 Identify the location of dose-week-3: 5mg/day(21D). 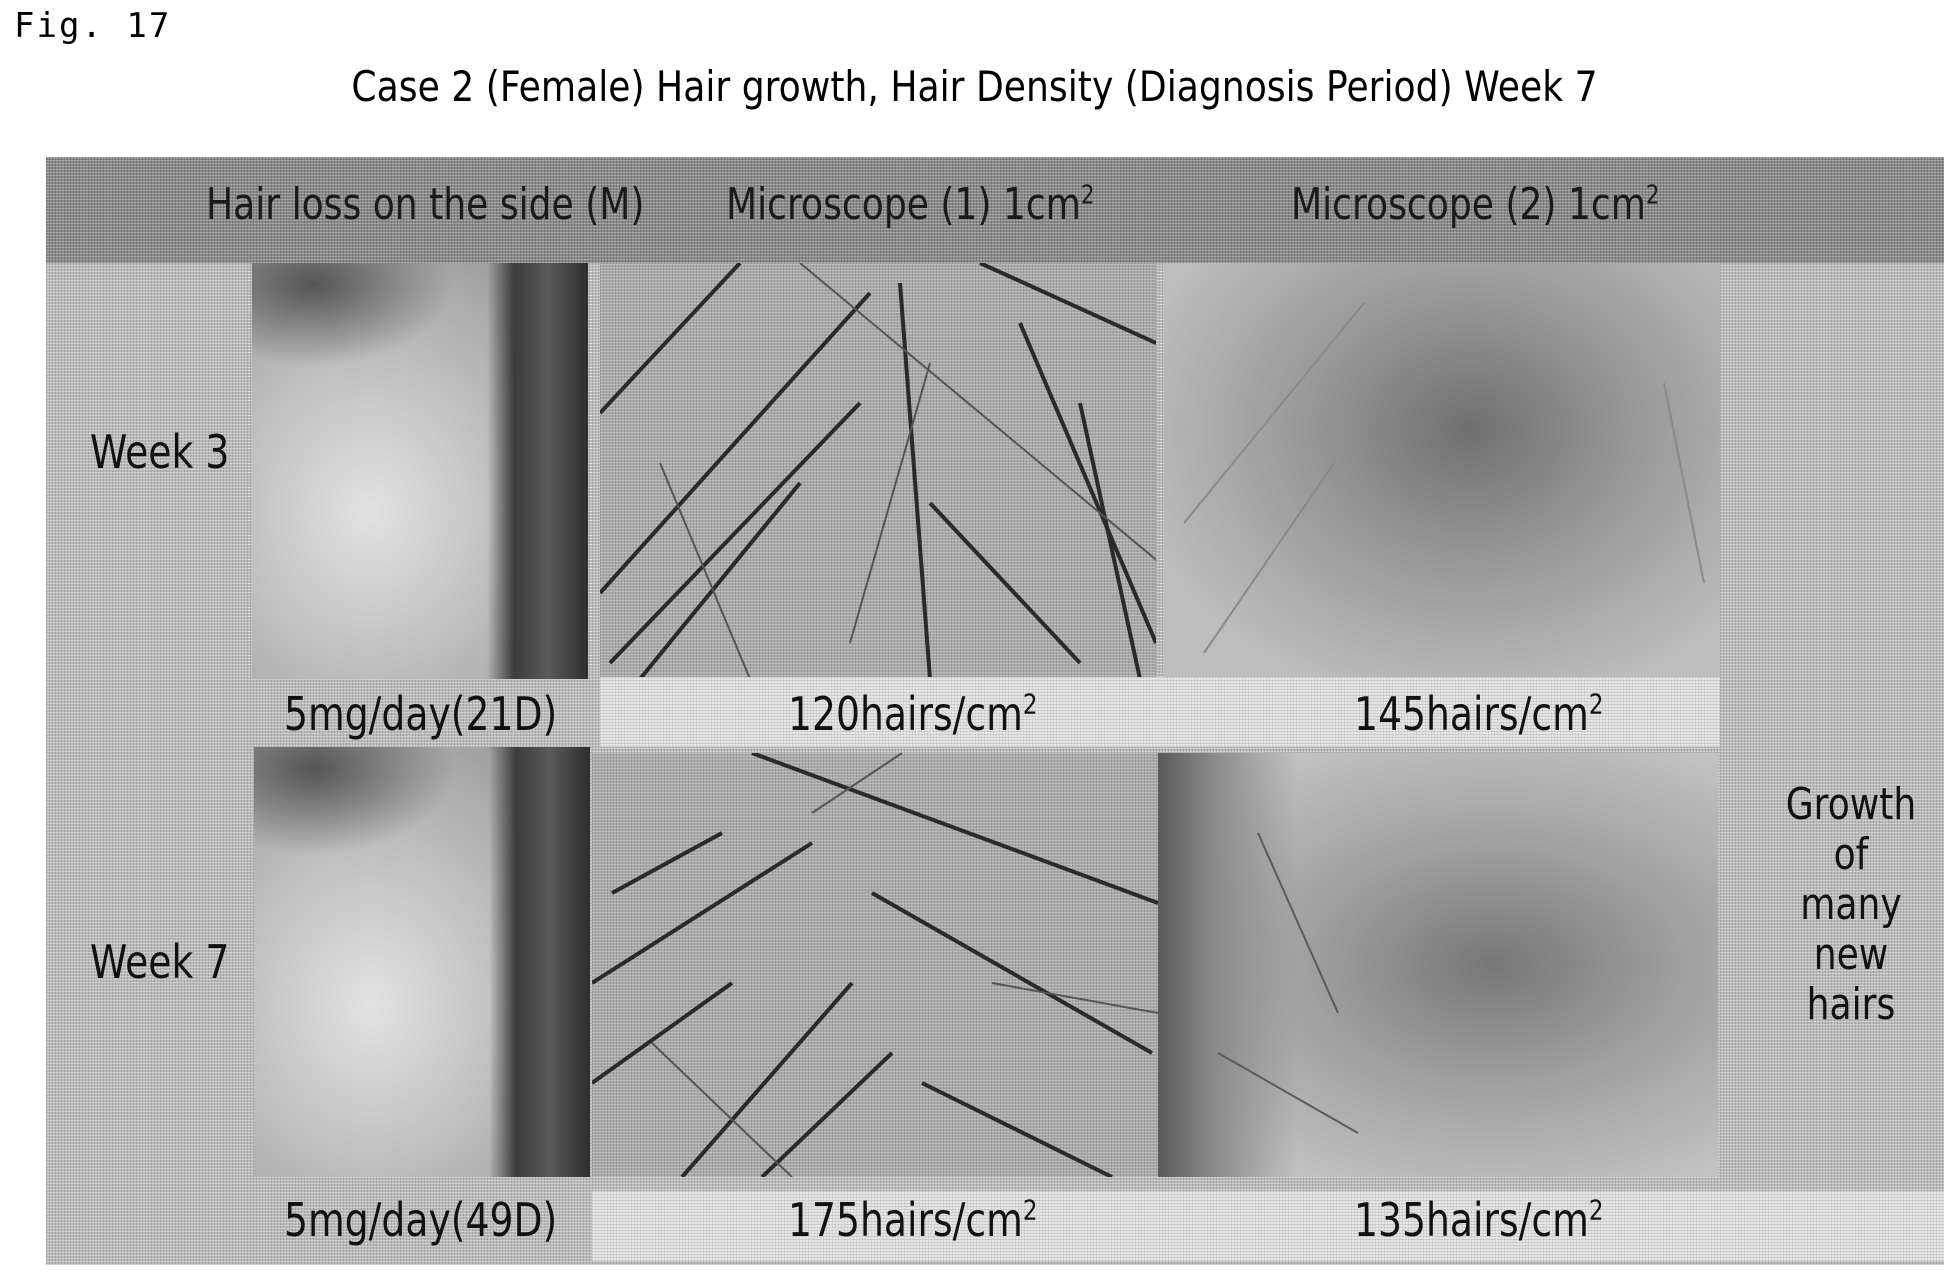
(420, 714).